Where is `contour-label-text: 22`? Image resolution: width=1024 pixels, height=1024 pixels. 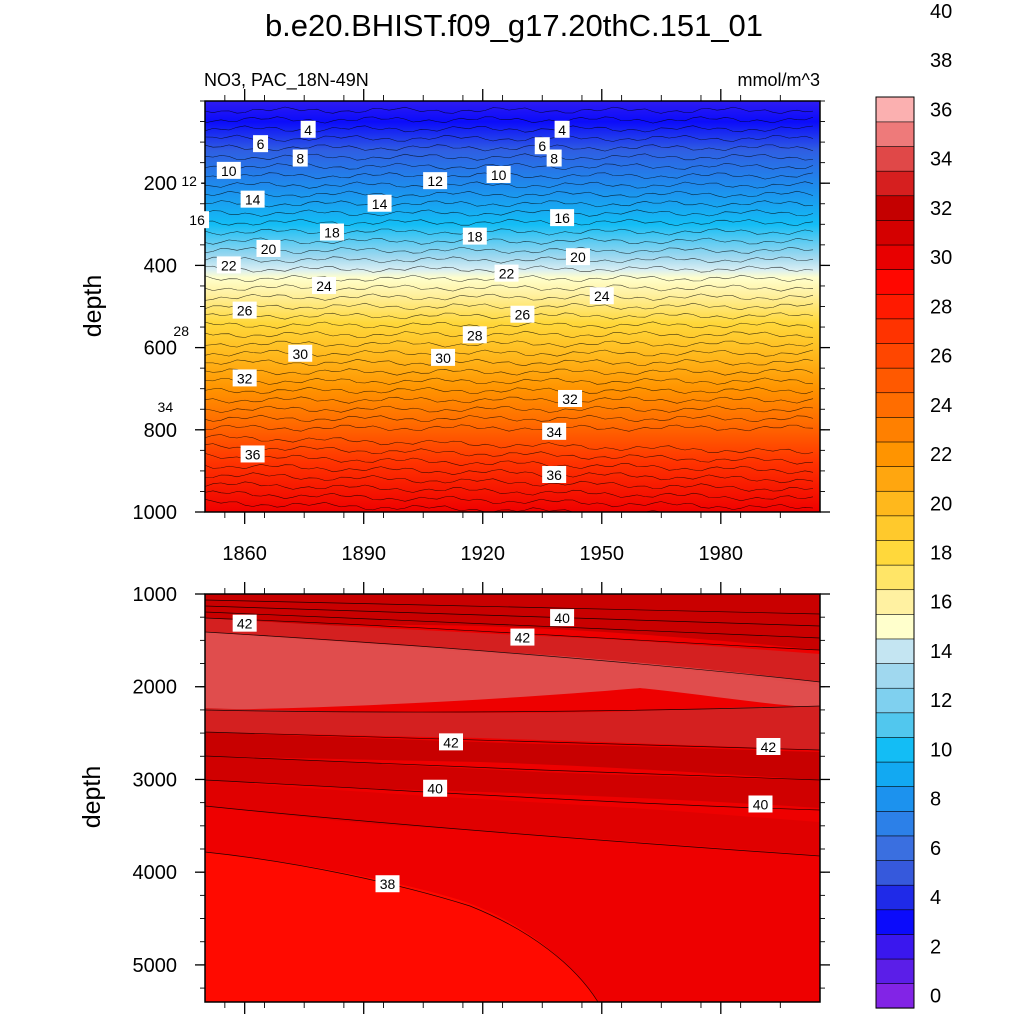 contour-label-text: 22 is located at coordinates (507, 274).